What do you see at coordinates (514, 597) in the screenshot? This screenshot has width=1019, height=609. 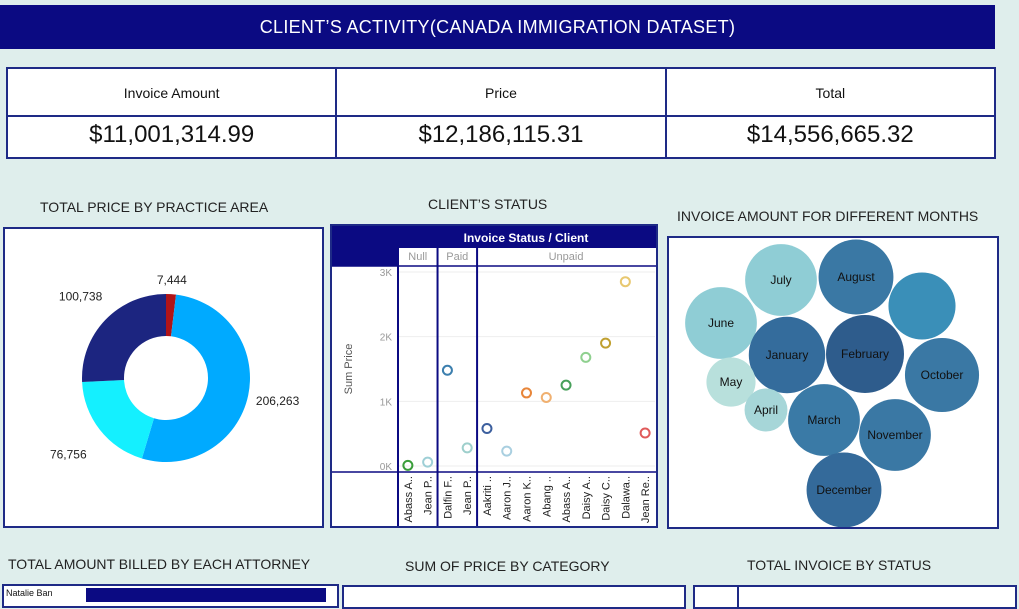 I see `category-panel` at bounding box center [514, 597].